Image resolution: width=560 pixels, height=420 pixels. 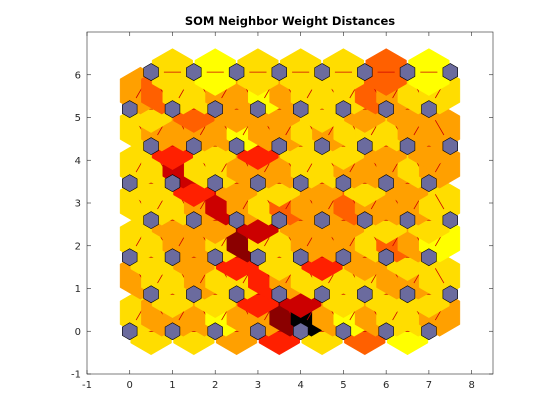 I want to click on x-tick-label: 0, so click(x=130, y=385).